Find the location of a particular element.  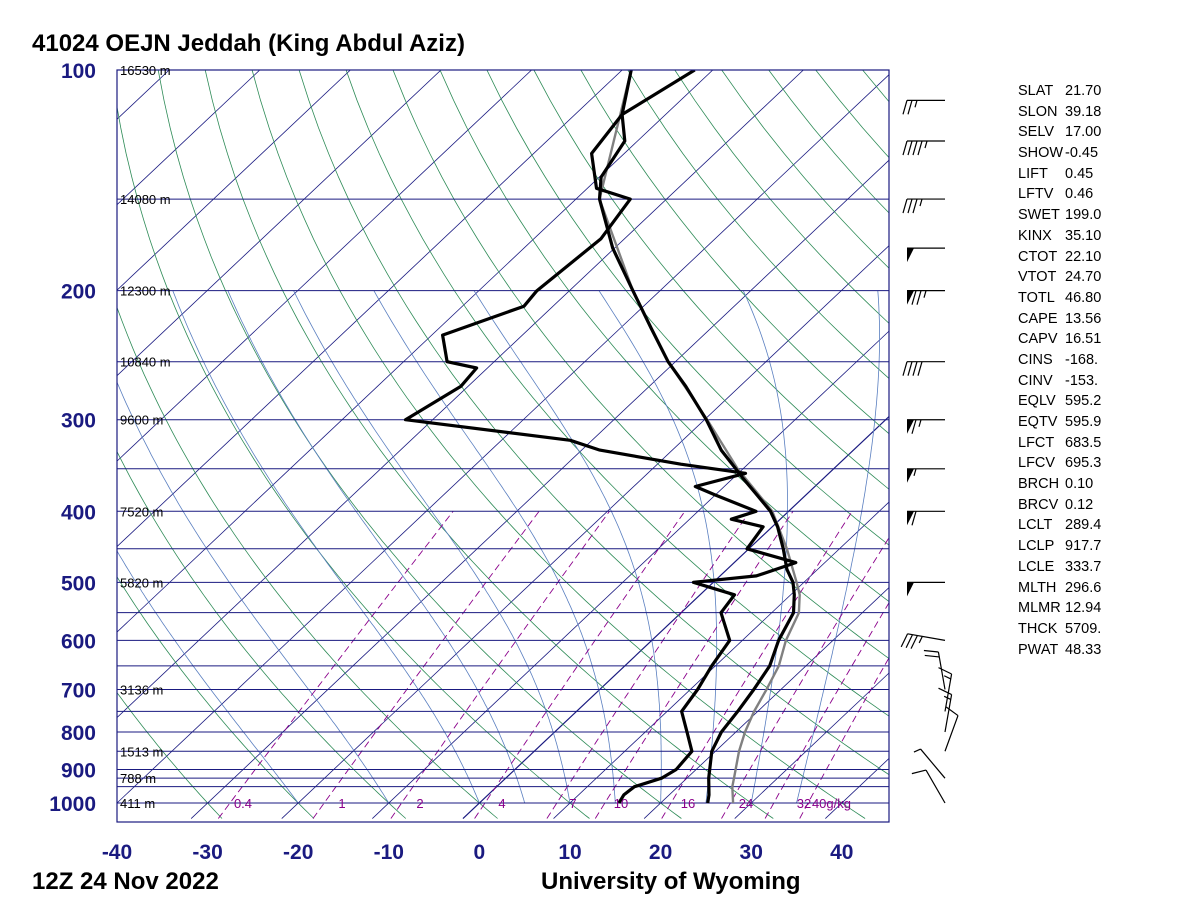

x-tick-label: 20 is located at coordinates (660, 852).